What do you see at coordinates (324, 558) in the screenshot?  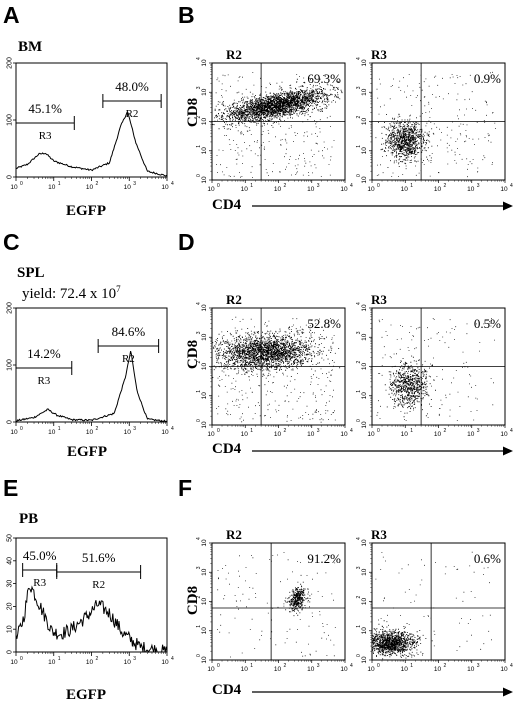 I see `upper-right-percent: 91.2%` at bounding box center [324, 558].